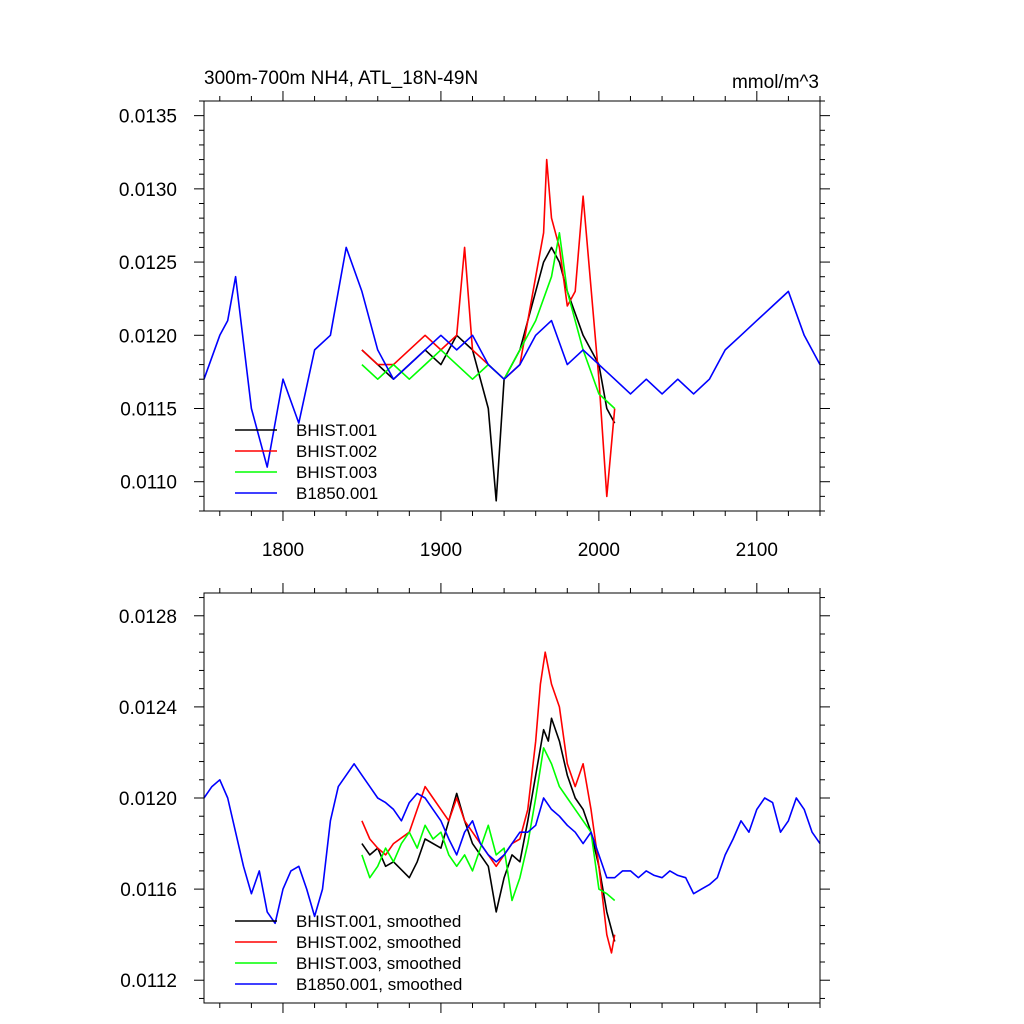 The height and width of the screenshot is (1024, 1024). I want to click on top-panel-title: 300m-700m NH4, ATL_18N-49N, so click(341, 78).